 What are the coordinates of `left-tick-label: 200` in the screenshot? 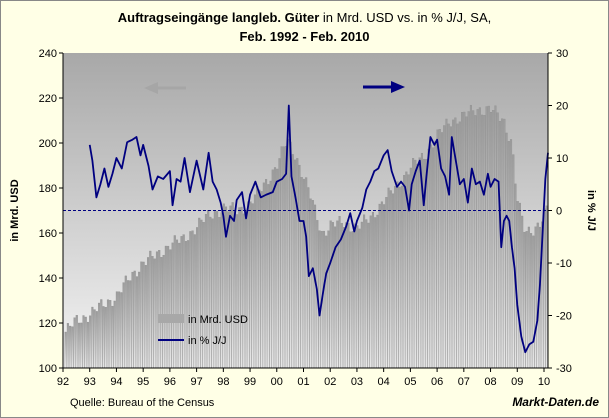 It's located at (48, 144).